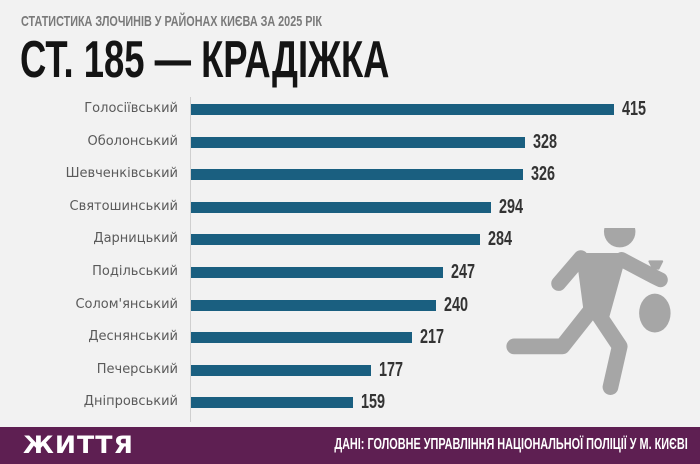  What do you see at coordinates (131, 108) in the screenshot?
I see `category-label: Голосіївський` at bounding box center [131, 108].